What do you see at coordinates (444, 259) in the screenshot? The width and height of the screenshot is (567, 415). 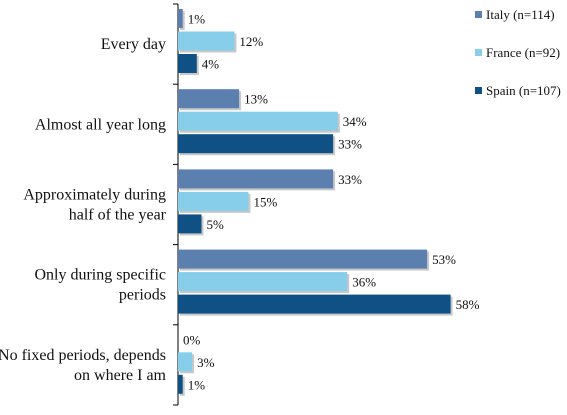 I see `data-label: 53%` at bounding box center [444, 259].